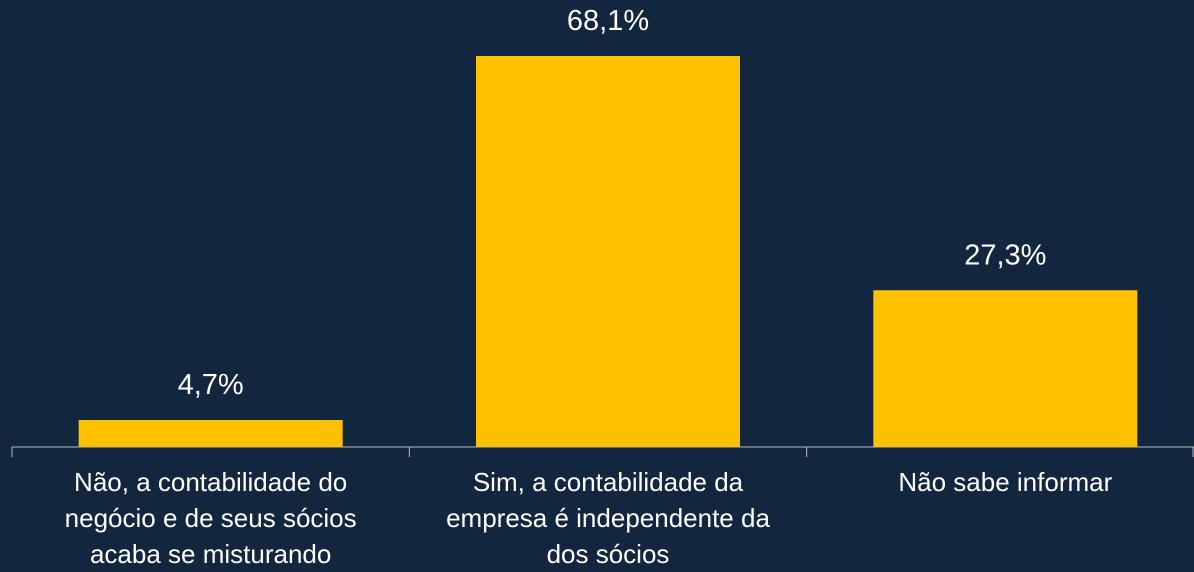 The height and width of the screenshot is (572, 1194). Describe the element at coordinates (1005, 482) in the screenshot. I see `x-tick-label: Não sabe informar` at that location.